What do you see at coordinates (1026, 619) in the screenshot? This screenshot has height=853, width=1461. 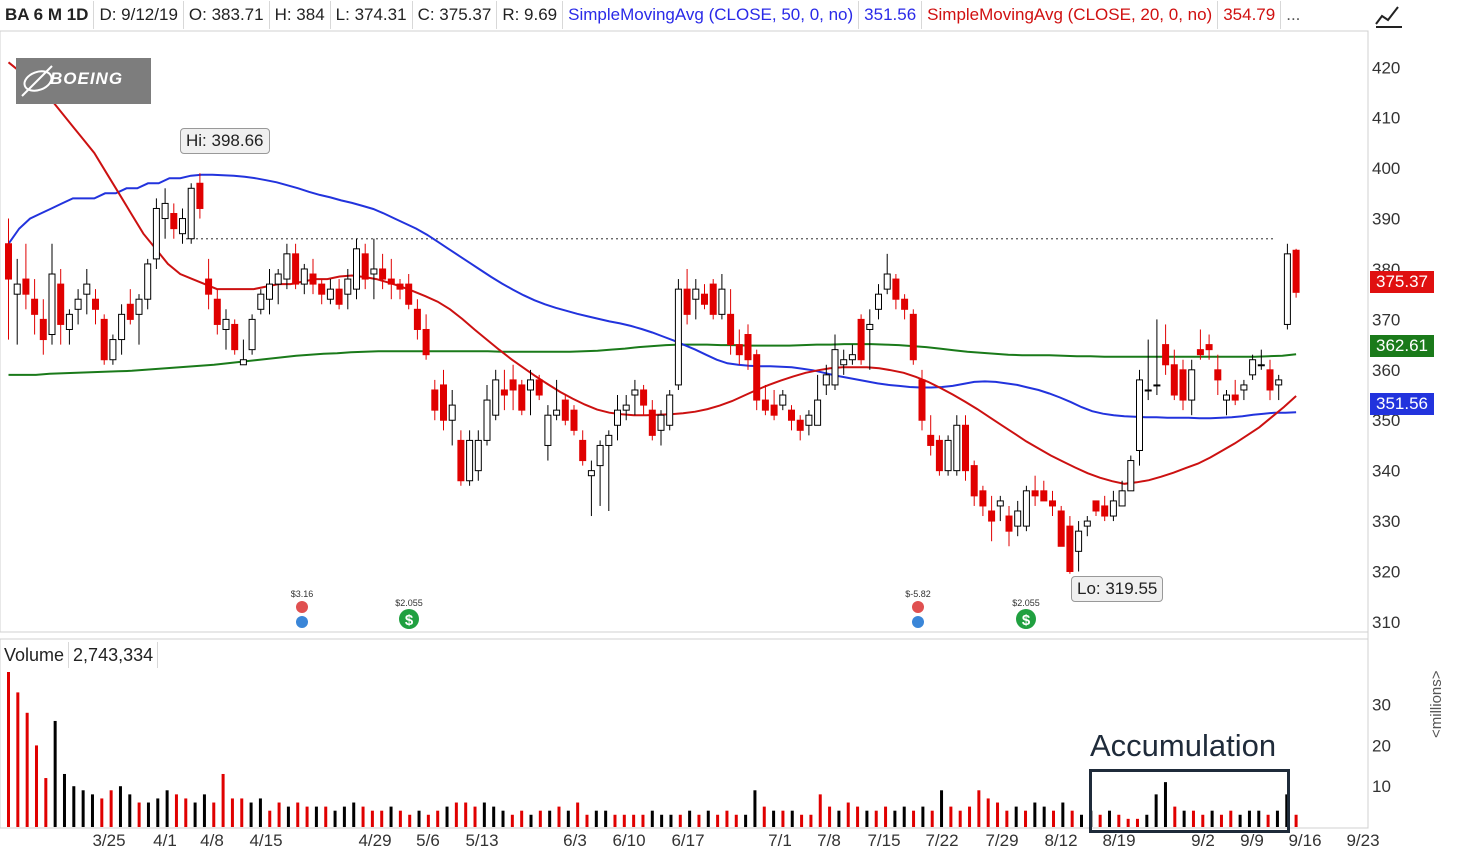 I see `dividend-icon` at bounding box center [1026, 619].